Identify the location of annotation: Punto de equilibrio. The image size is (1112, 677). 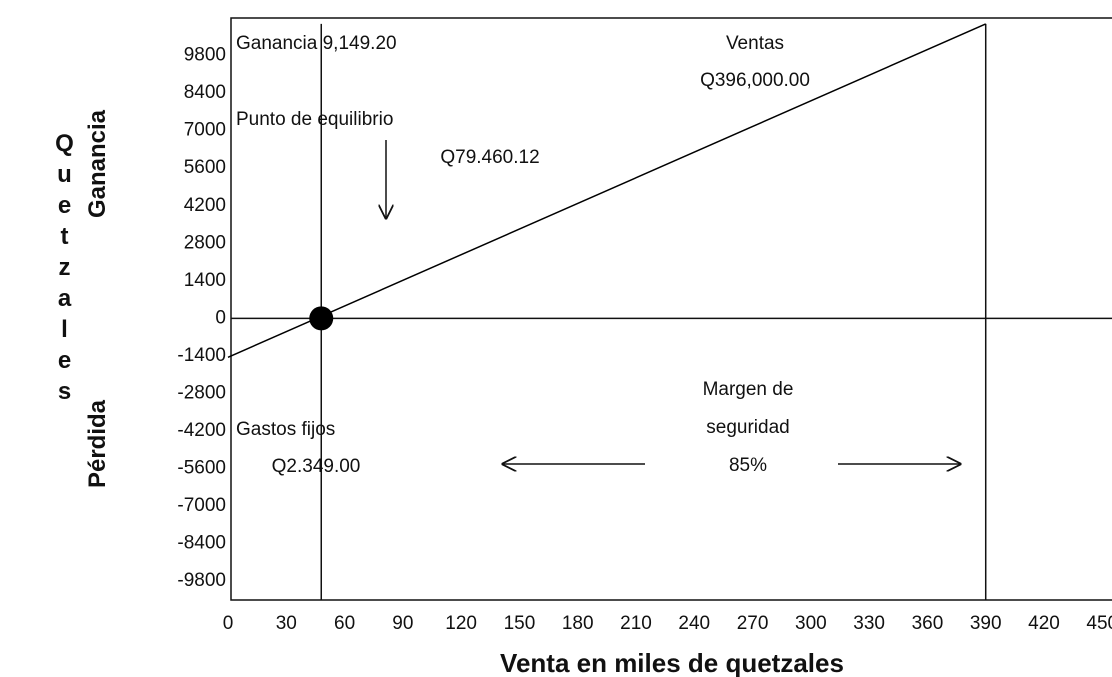
(314, 119).